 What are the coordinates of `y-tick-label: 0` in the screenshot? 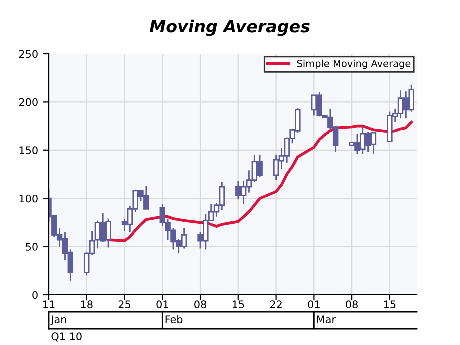 It's located at (35, 295).